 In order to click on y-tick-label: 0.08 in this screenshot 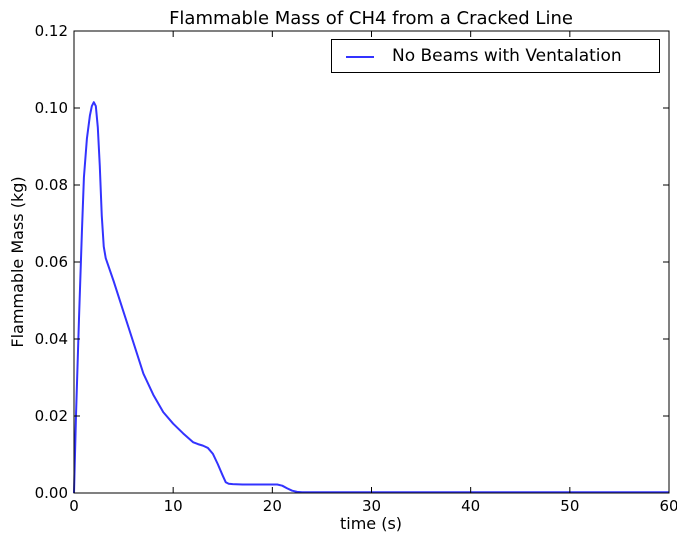, I will do `click(51, 185)`.